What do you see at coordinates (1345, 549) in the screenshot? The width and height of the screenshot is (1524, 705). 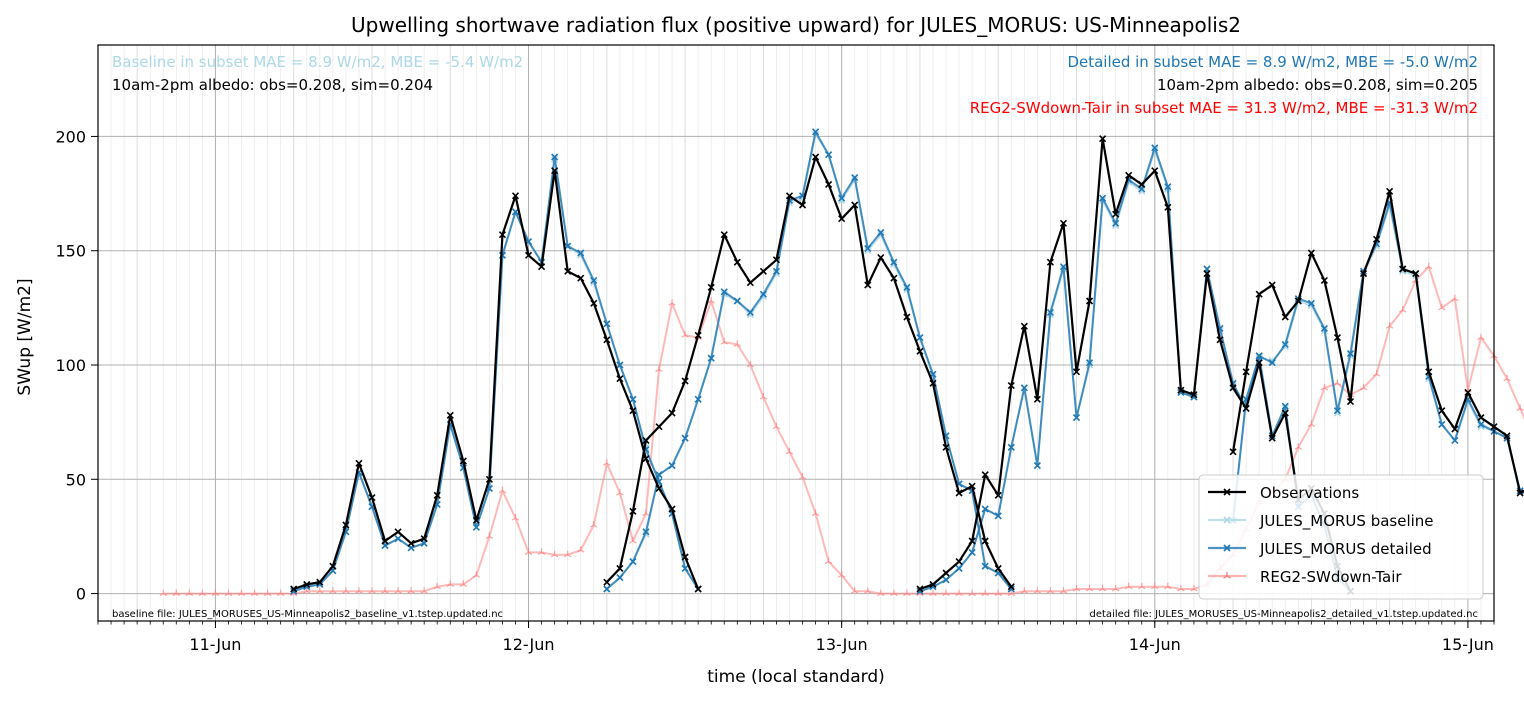 I see `legend-label-detailed: JULES_MORUS detailed` at bounding box center [1345, 549].